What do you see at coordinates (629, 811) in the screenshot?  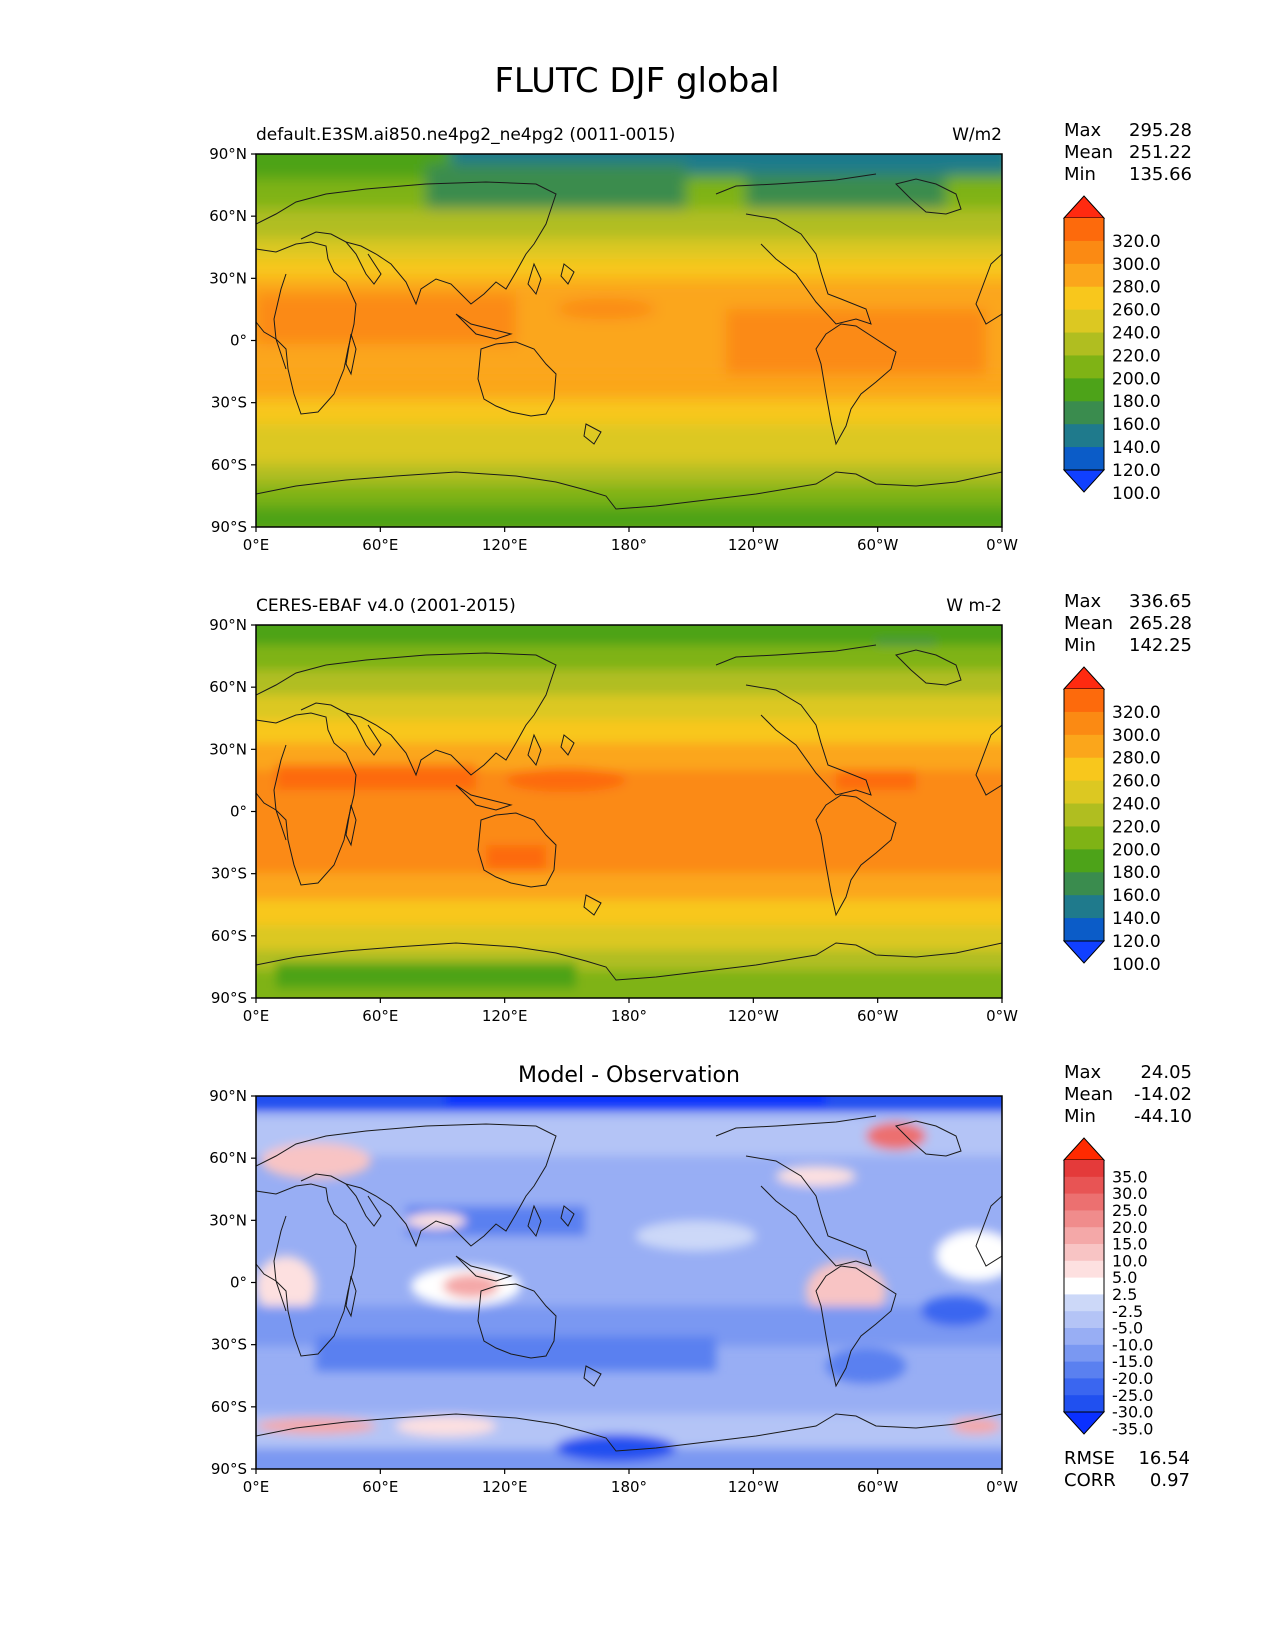 I see `obs-map` at bounding box center [629, 811].